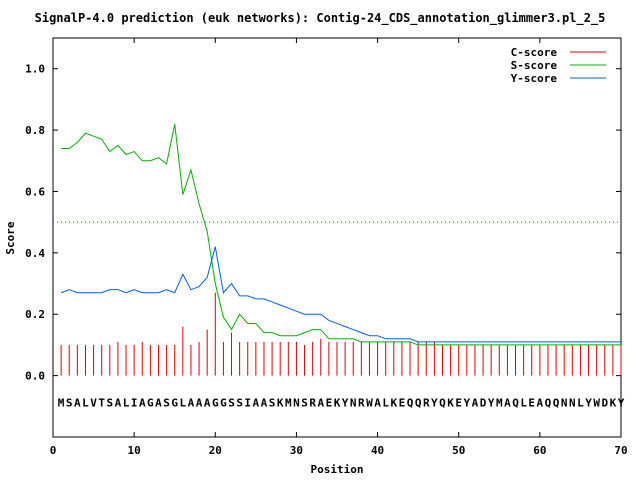  Describe the element at coordinates (534, 65) in the screenshot. I see `legend-label: S-score` at that location.